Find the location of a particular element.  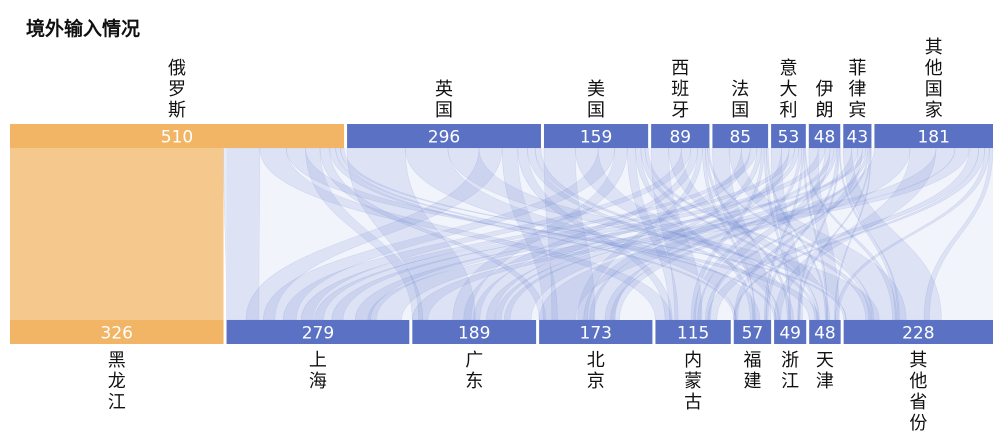

source-name-label: 美国 is located at coordinates (596, 100).